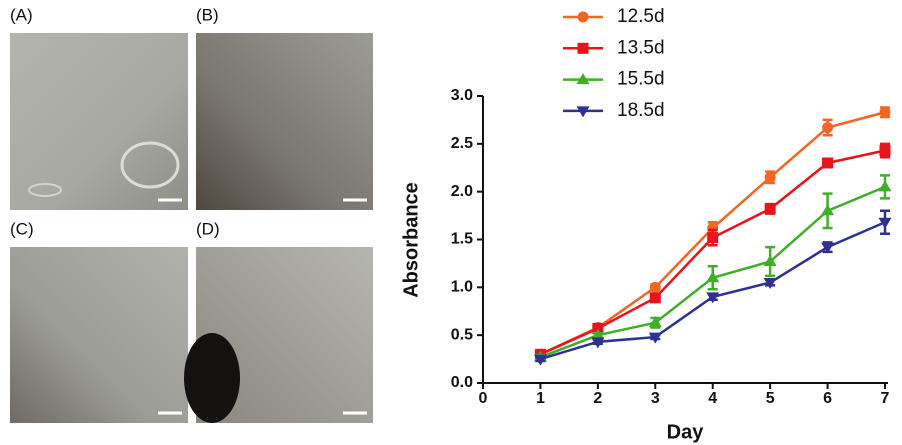 The image size is (902, 445). I want to click on y-tick-label: 0.0, so click(462, 382).